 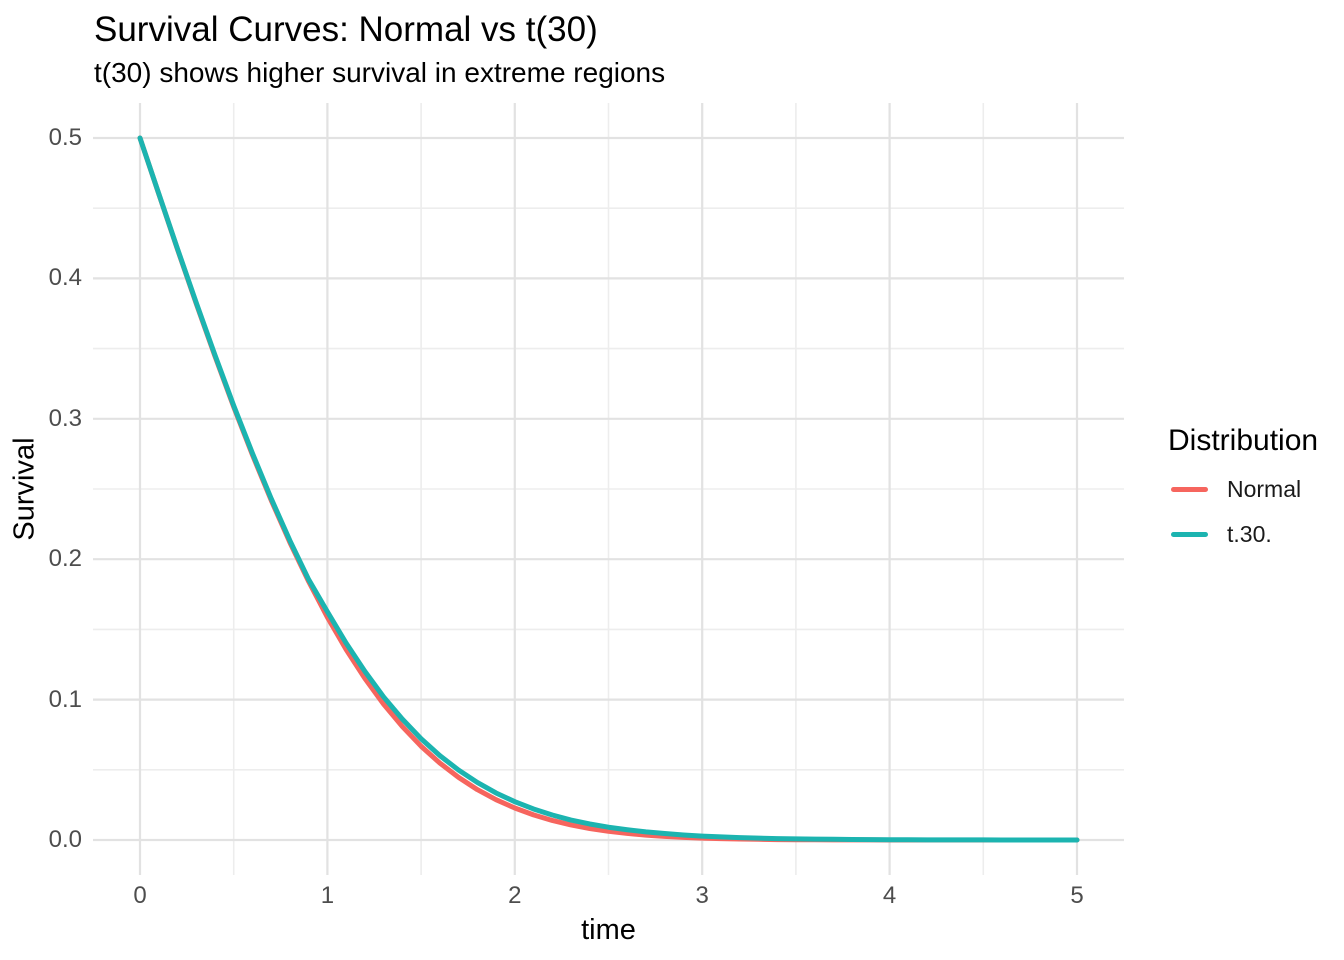 I want to click on legend-items: Normal t.30., so click(x=1256, y=512).